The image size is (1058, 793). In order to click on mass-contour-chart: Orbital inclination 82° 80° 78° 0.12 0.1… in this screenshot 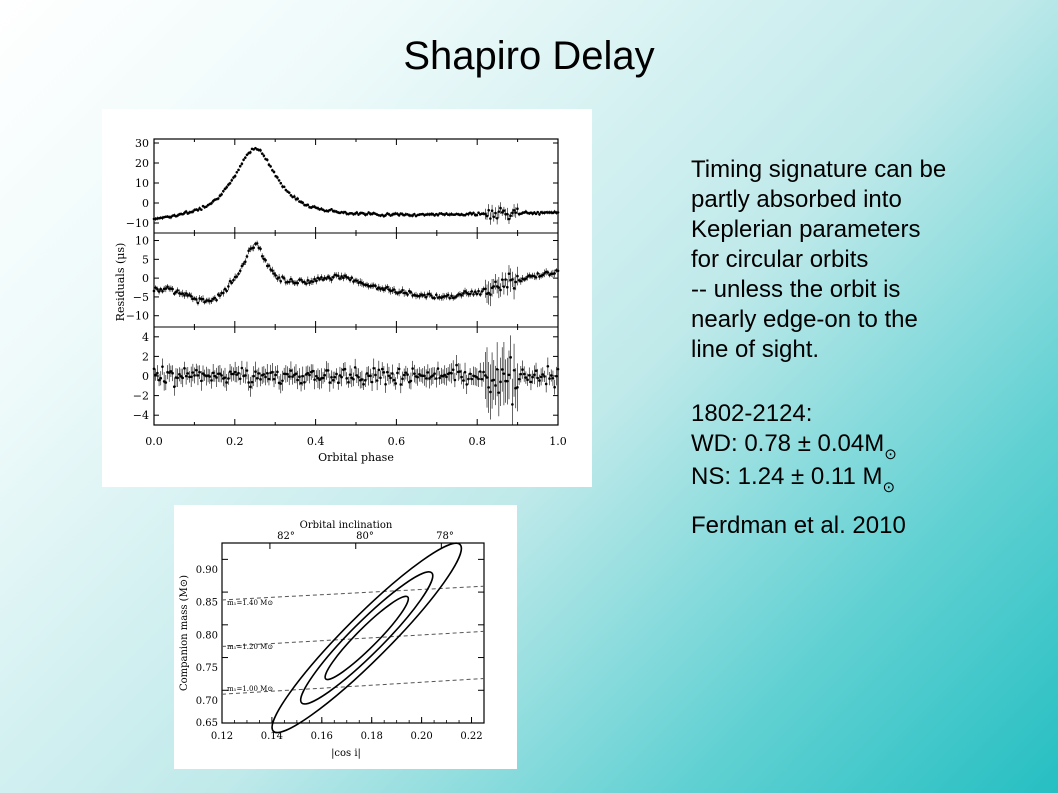, I will do `click(332, 639)`.